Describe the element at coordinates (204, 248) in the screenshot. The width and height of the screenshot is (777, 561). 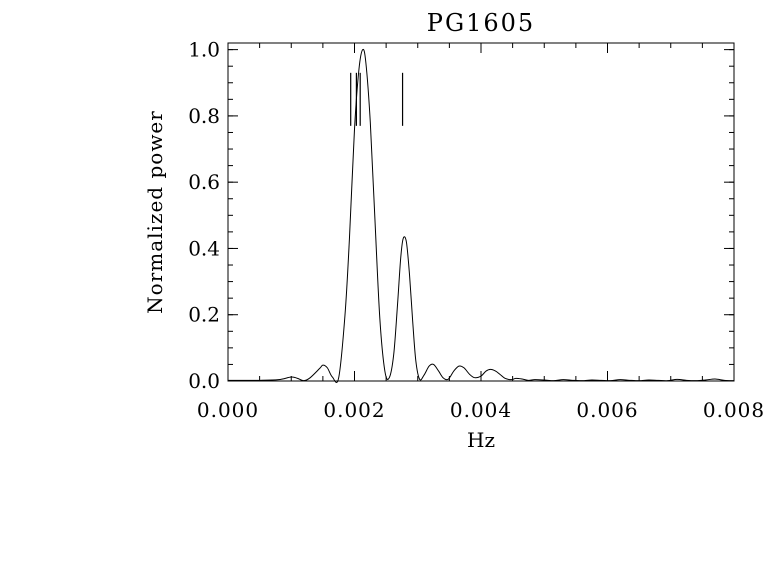
I see `y-tick-label: 0.4` at that location.